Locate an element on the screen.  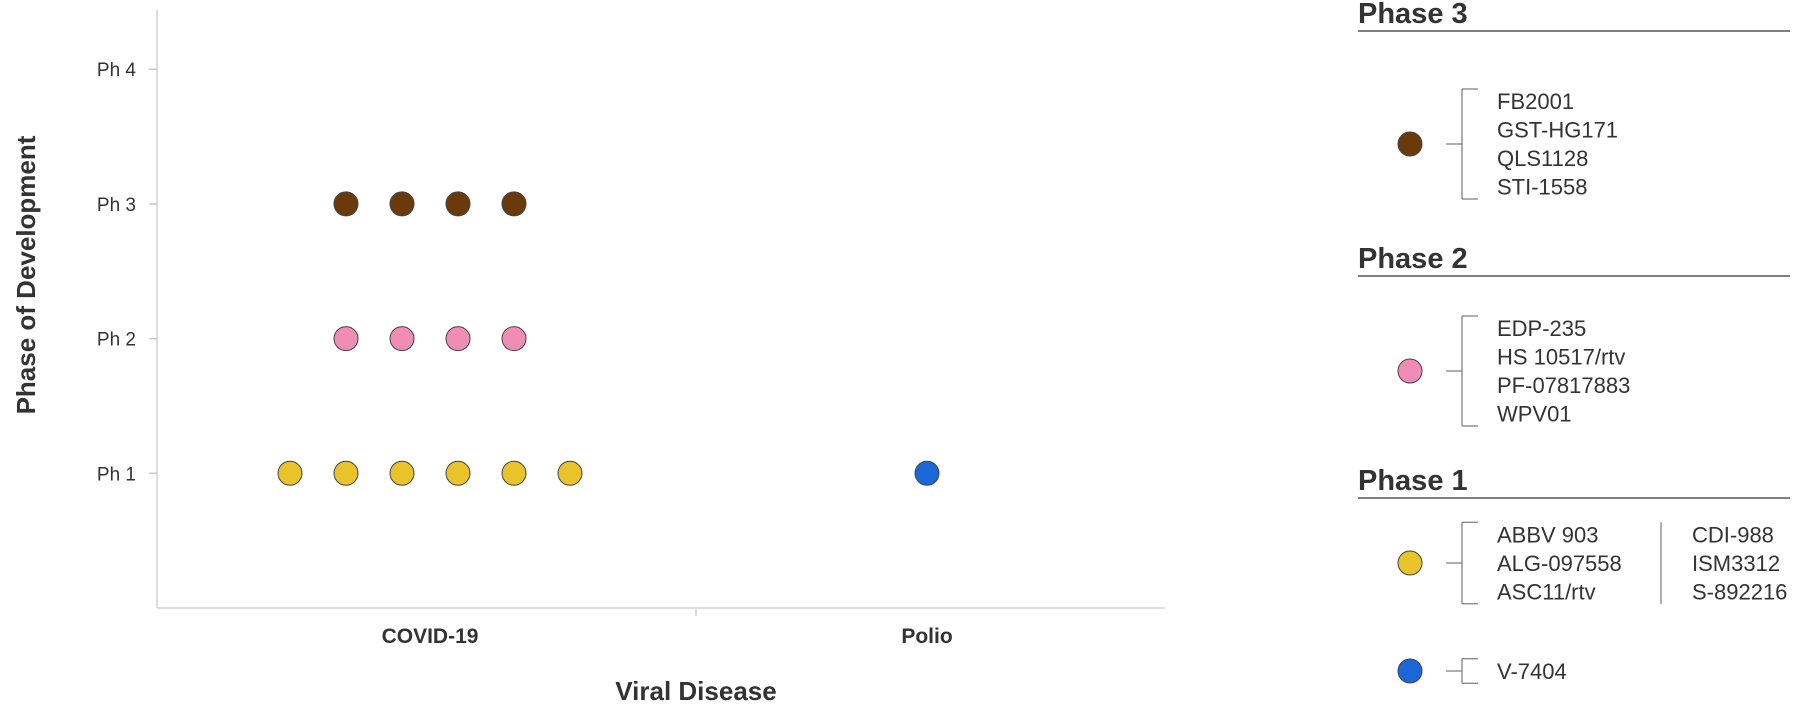
y-tick-label: Ph 2 is located at coordinates (116, 340).